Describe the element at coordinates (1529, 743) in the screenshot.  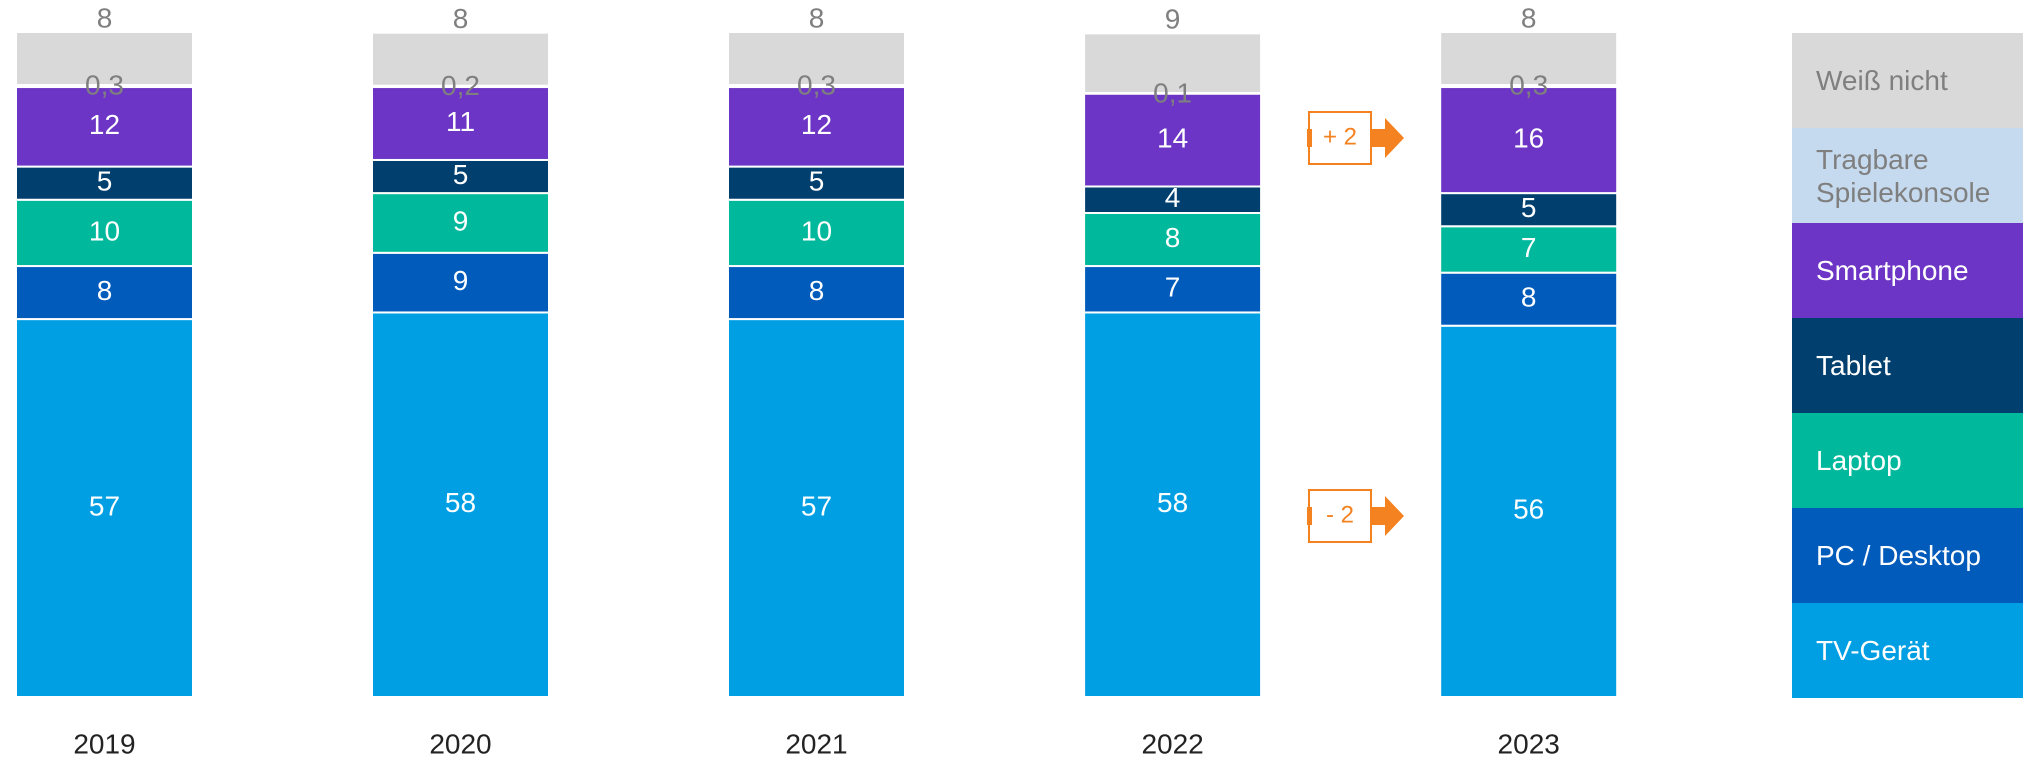
I see `x-tick-label: 2023` at that location.